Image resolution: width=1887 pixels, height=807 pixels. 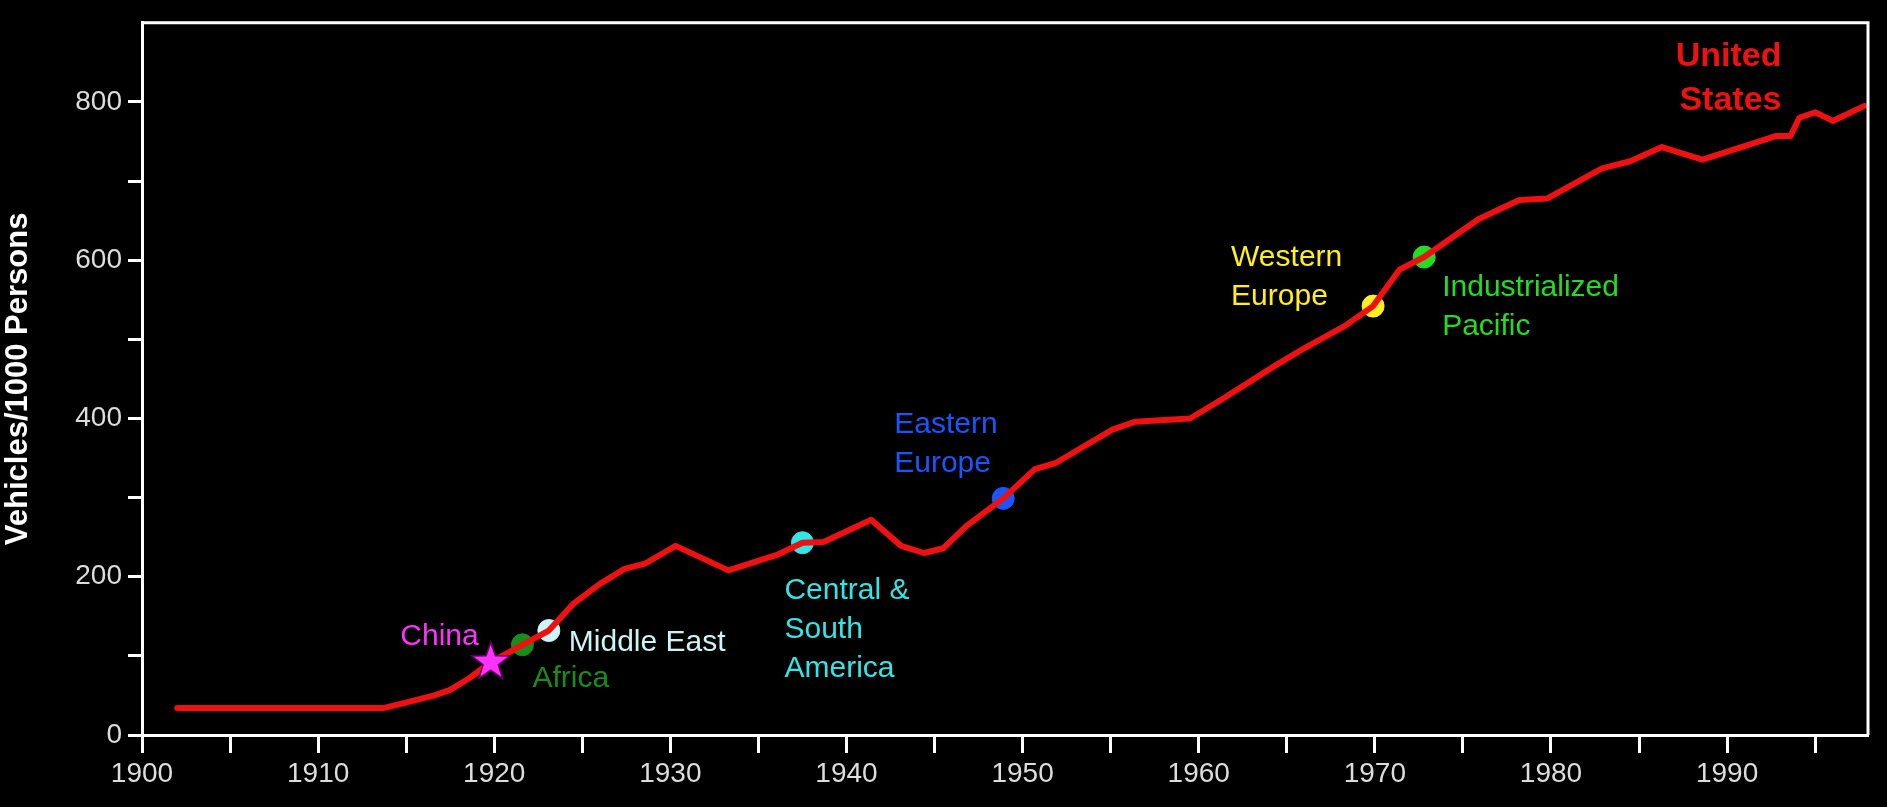 I want to click on series-label: China, so click(x=440, y=635).